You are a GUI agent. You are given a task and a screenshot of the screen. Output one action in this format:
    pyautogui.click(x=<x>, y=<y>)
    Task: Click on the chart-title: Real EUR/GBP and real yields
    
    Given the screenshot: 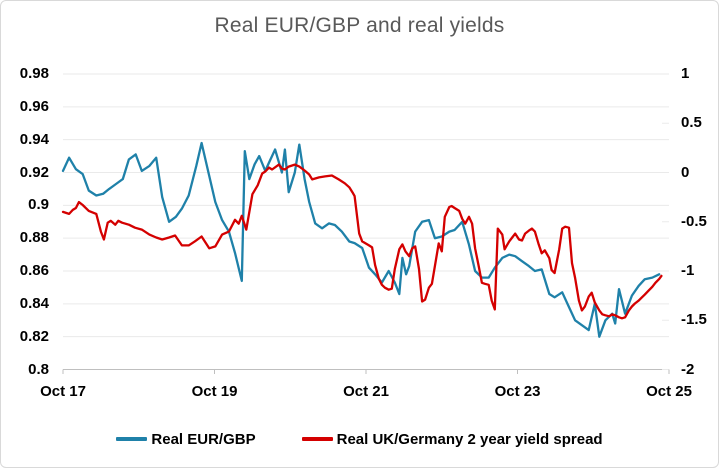 What is the action you would take?
    pyautogui.click(x=359, y=25)
    